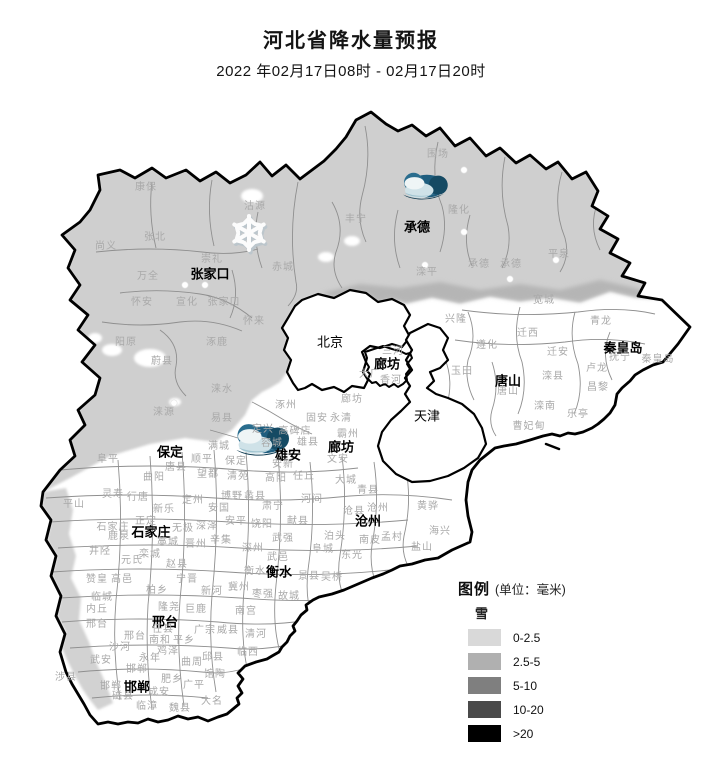 The width and height of the screenshot is (702, 783). I want to click on county-label: 文安, so click(338, 459).